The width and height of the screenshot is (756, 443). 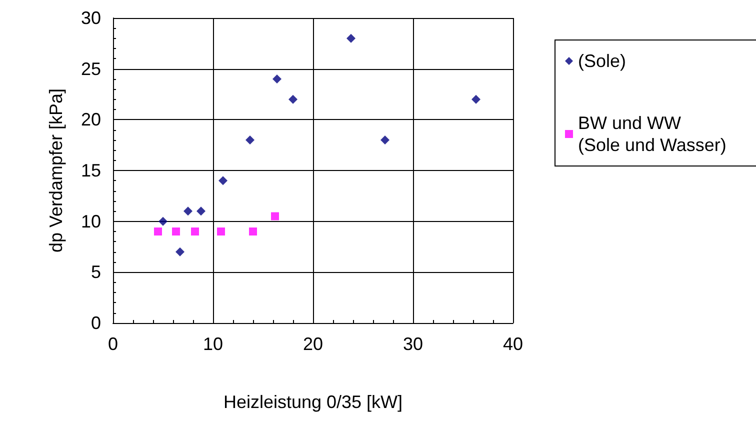 What do you see at coordinates (313, 344) in the screenshot?
I see `x-tick-label: 20` at bounding box center [313, 344].